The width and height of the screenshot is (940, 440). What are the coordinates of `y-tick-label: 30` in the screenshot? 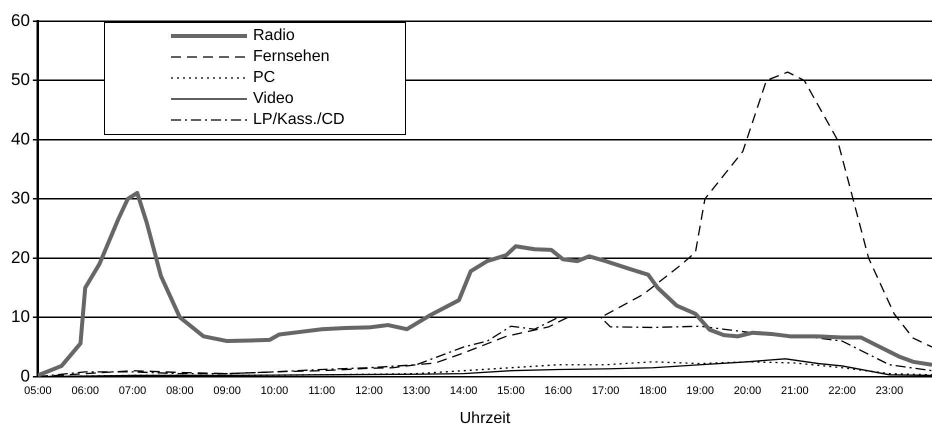 It's located at (20, 198).